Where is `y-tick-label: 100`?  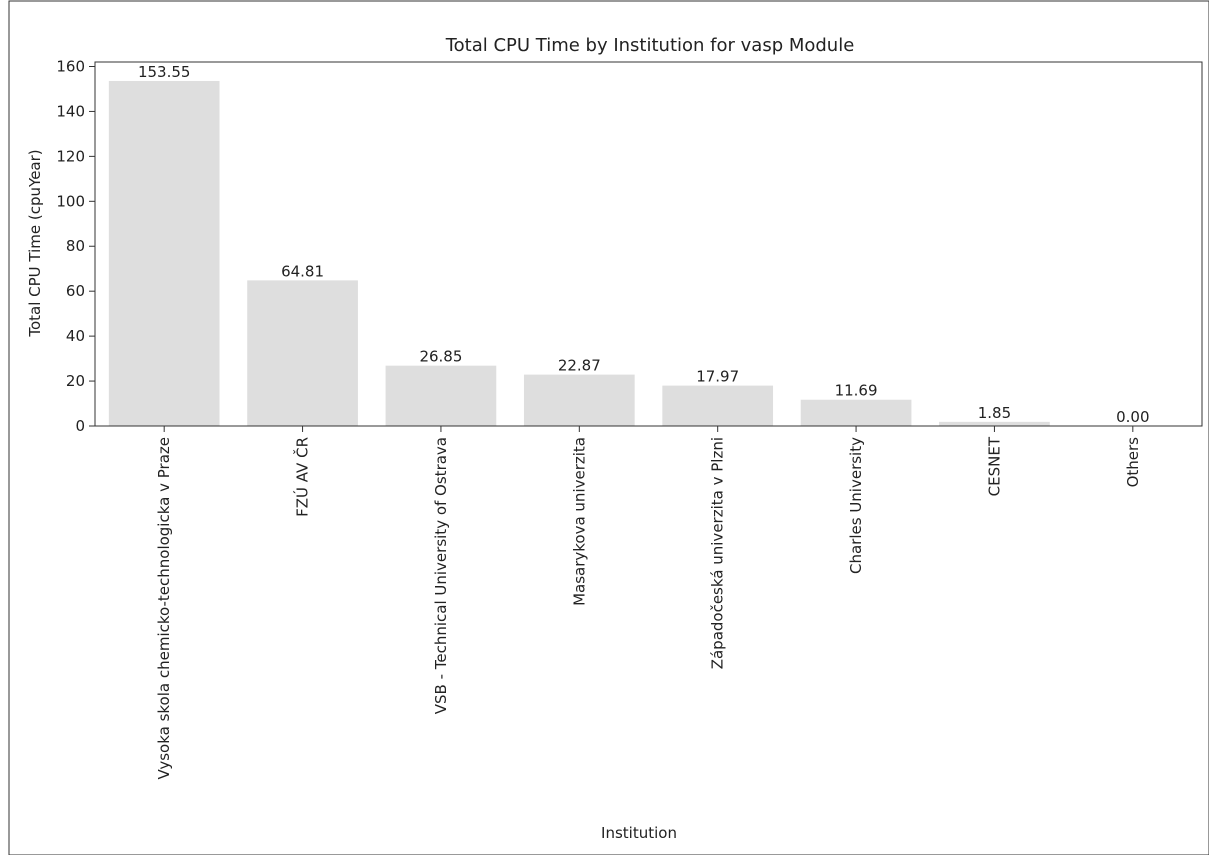 y-tick-label: 100 is located at coordinates (70, 201).